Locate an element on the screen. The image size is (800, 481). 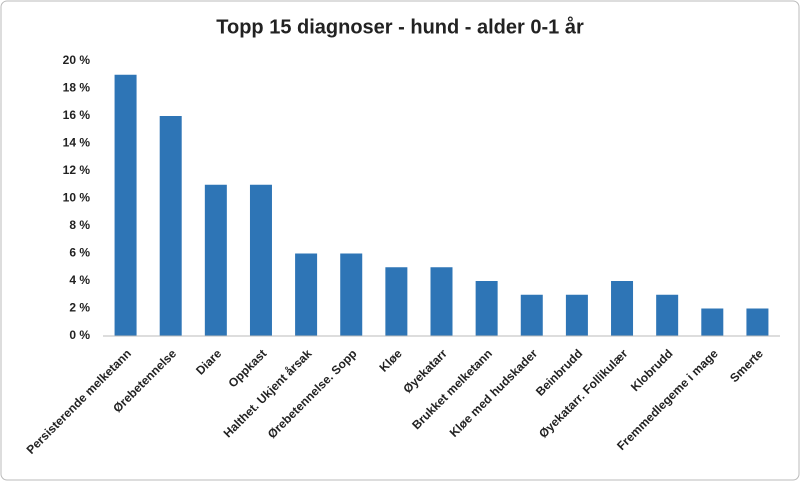
y-tick-label: 2 % is located at coordinates (79, 308).